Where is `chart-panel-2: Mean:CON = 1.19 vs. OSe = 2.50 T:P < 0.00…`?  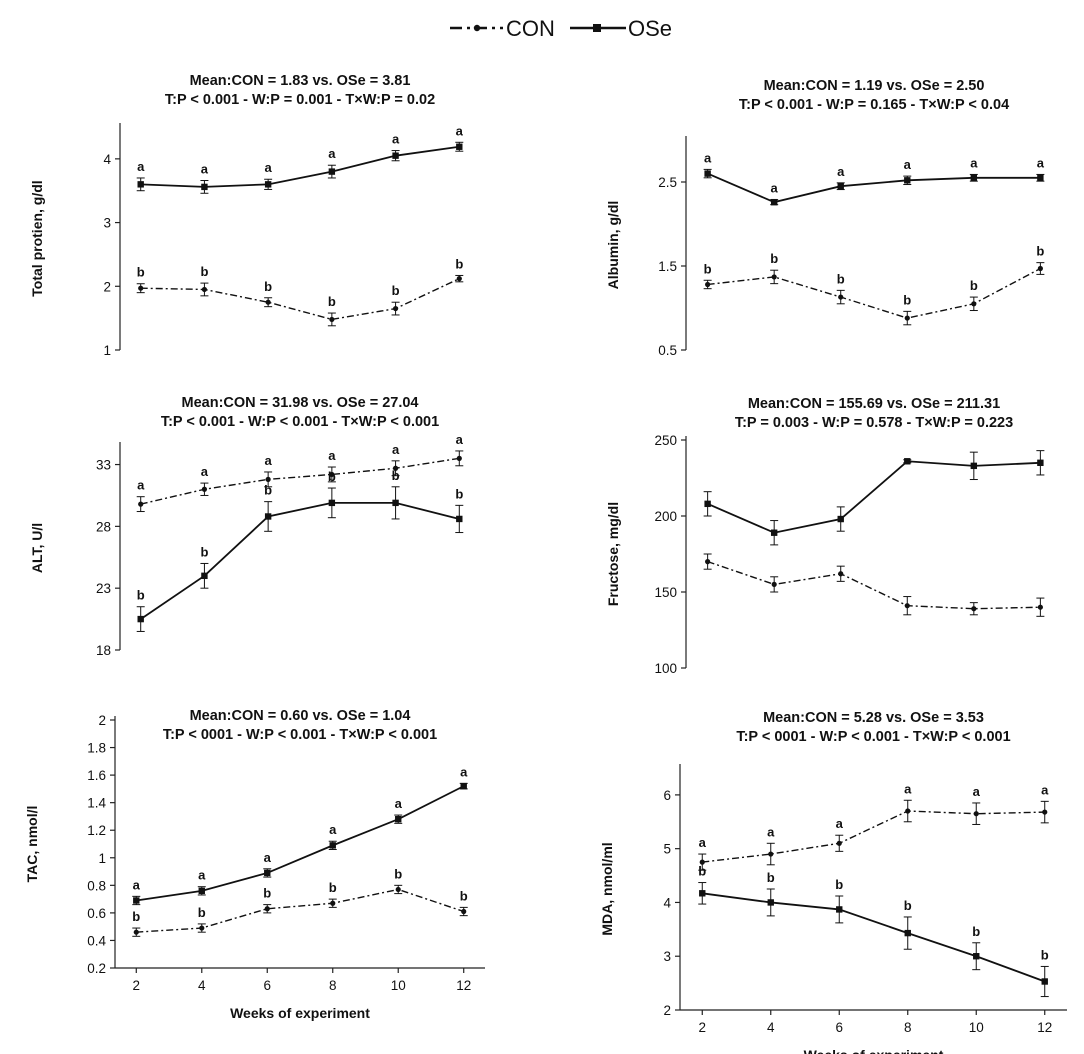
chart-panel-2: Mean:CON = 1.19 vs. OSe = 2.50 T:P < 0.00… is located at coordinates (825, 218).